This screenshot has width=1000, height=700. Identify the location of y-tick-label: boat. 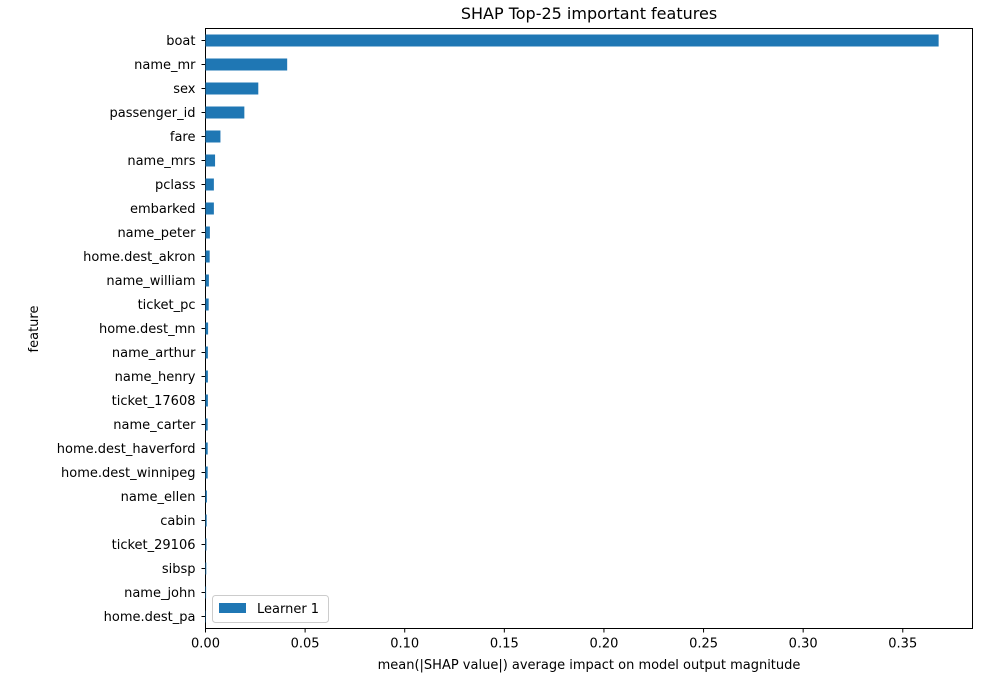
(180, 41).